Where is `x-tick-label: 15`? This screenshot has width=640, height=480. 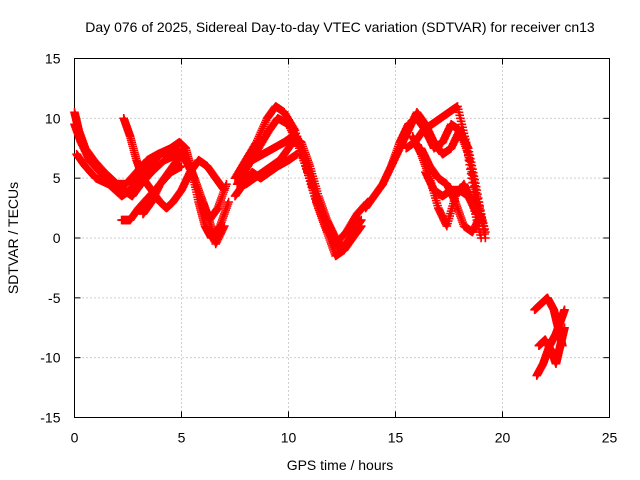
x-tick-label: 15 is located at coordinates (396, 438).